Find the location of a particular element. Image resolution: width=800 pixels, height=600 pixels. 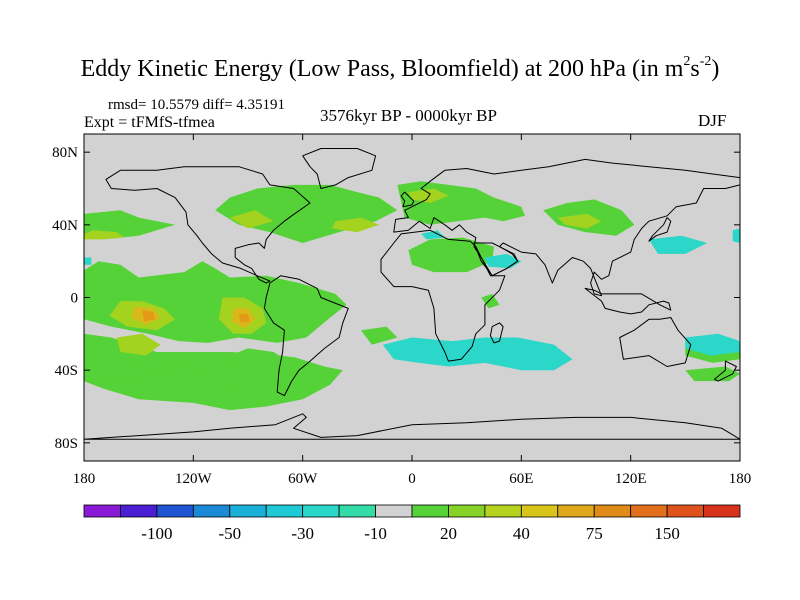

lat-tick-label-4: 80S is located at coordinates (66, 444).